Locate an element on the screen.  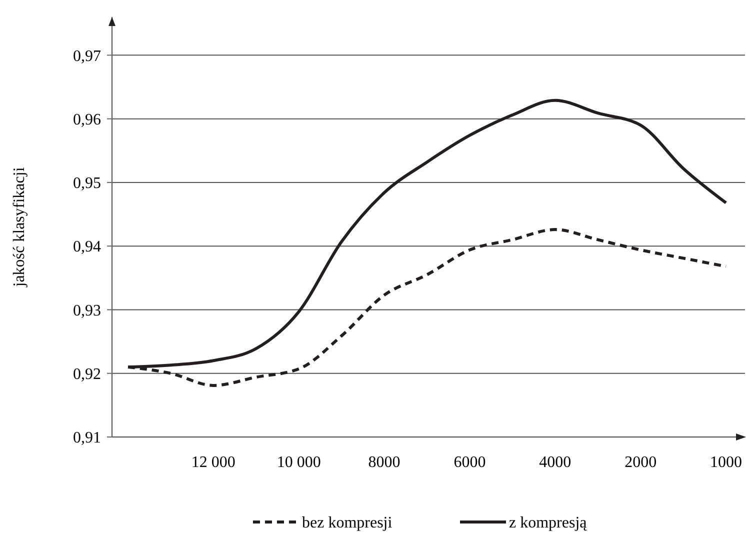
y-tick-label: 0,94 is located at coordinates (87, 247).